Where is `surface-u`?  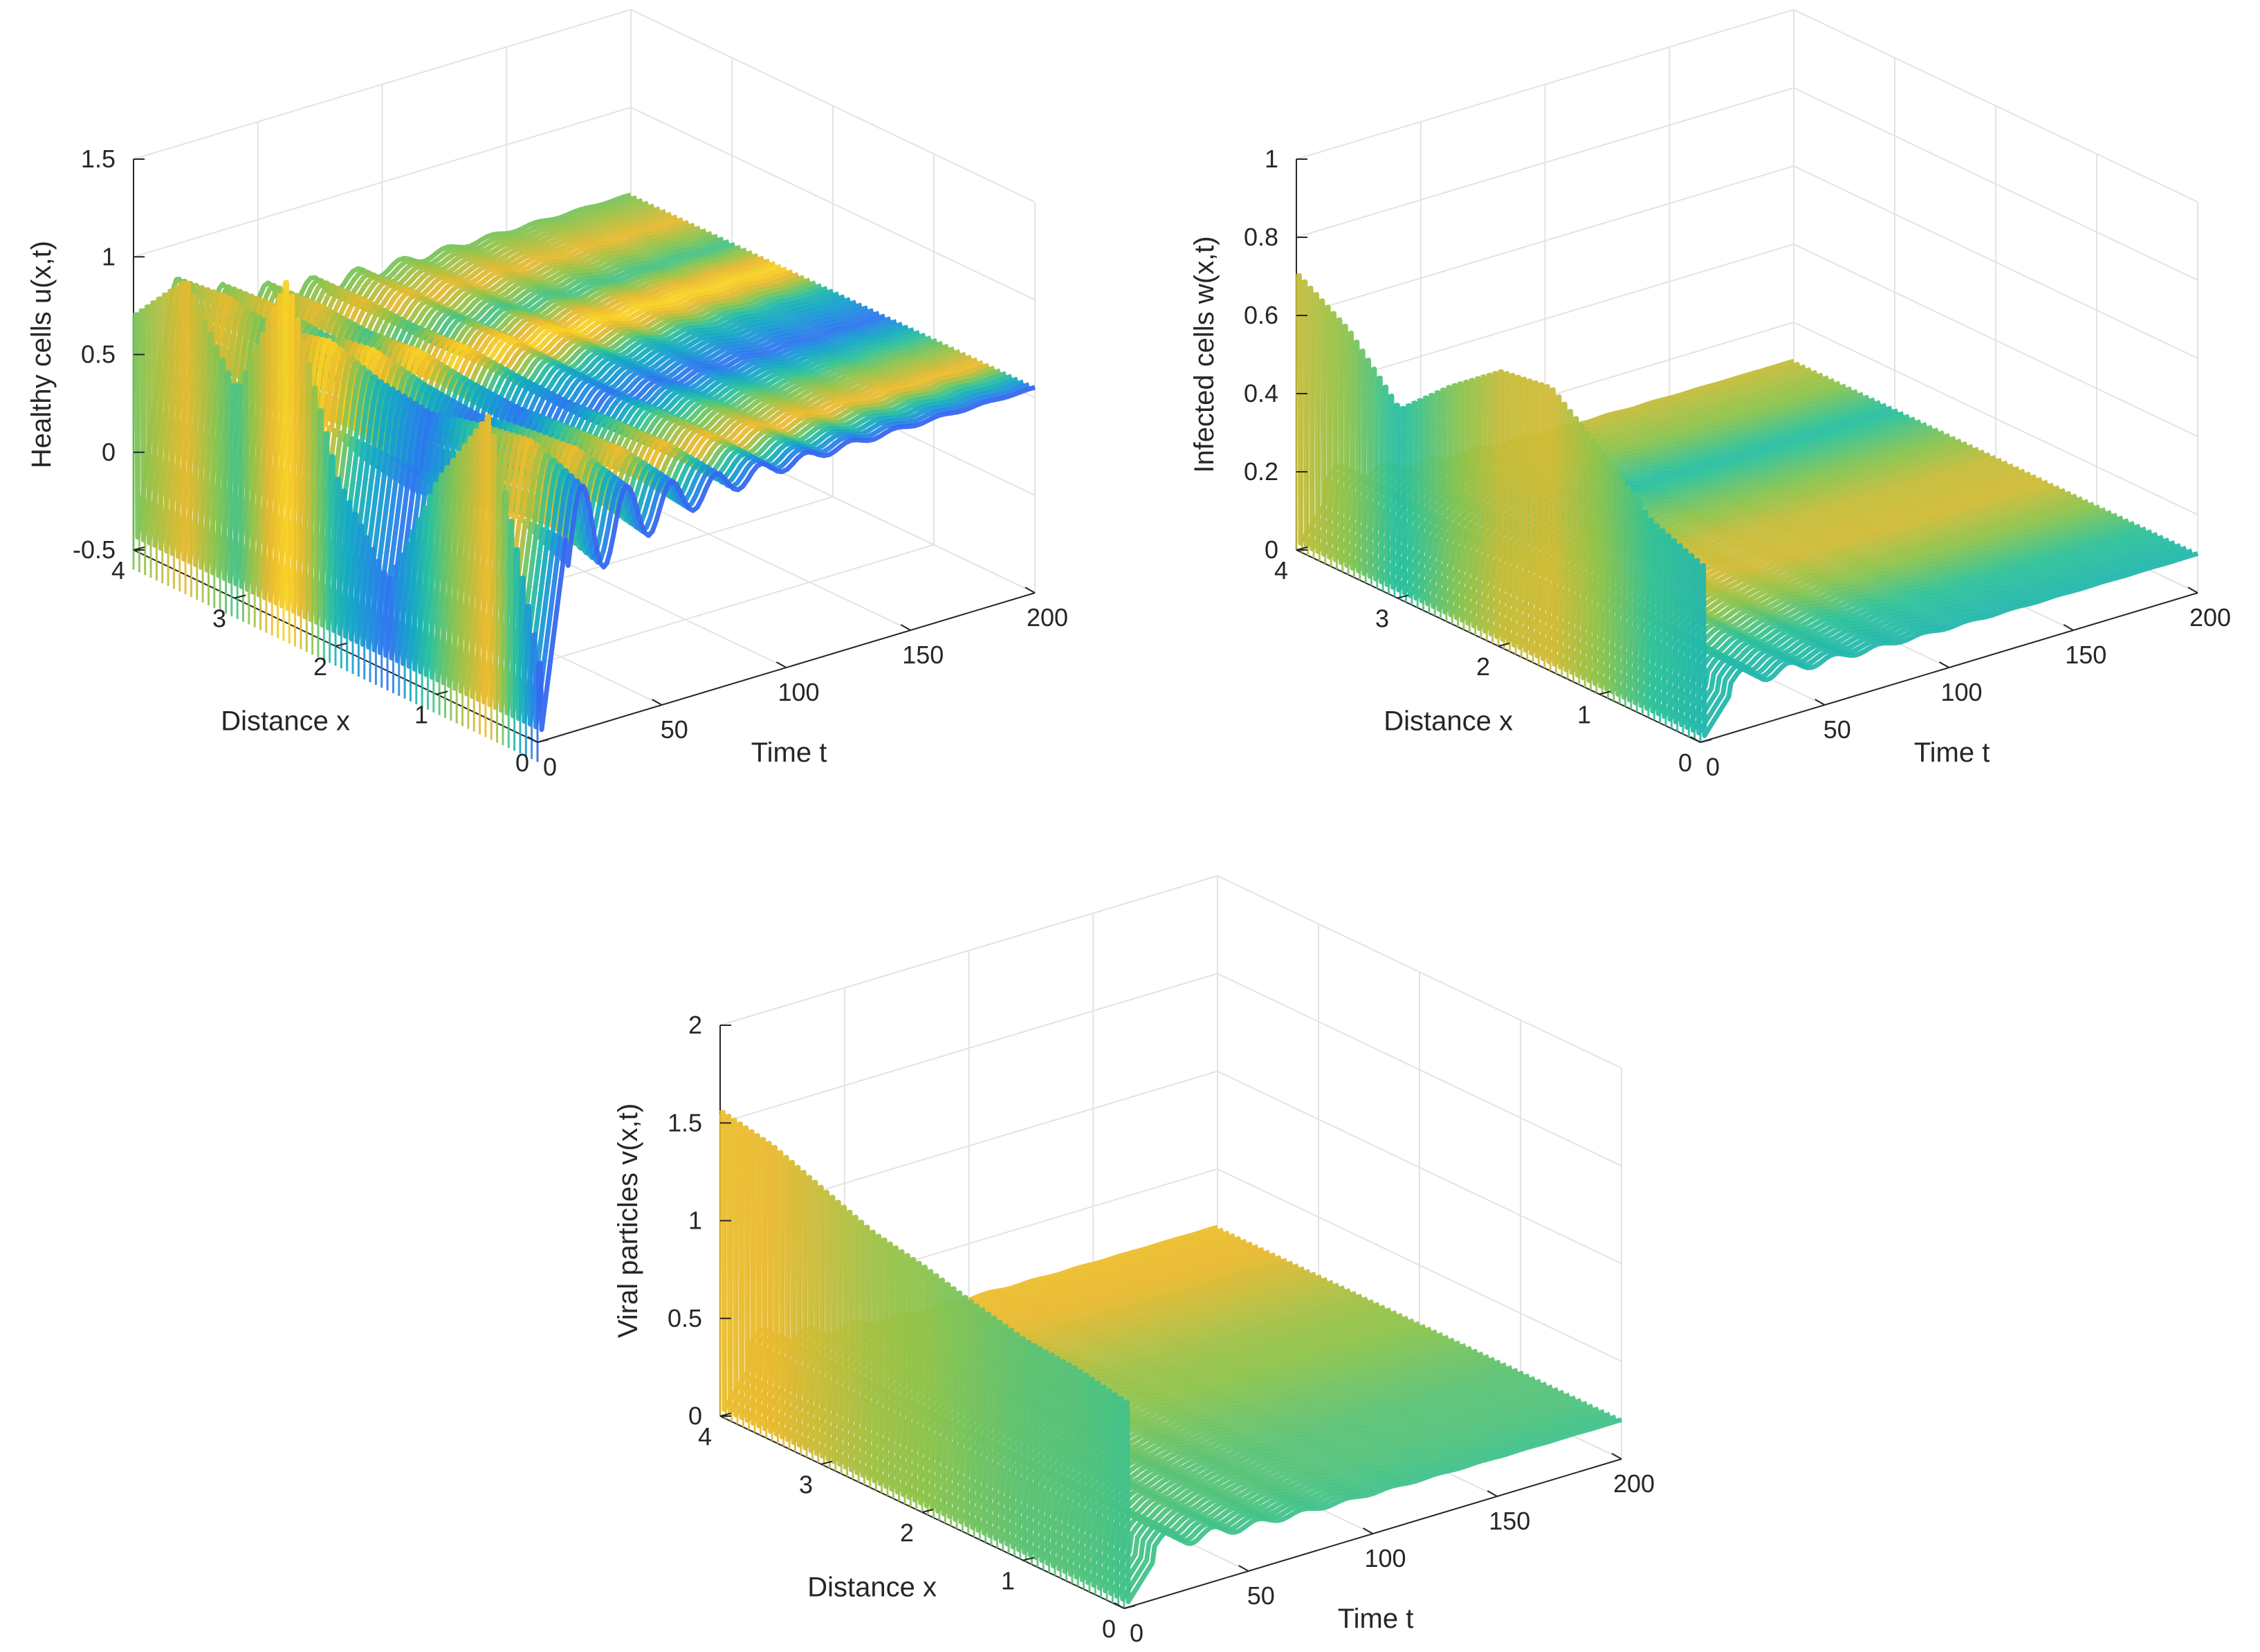
surface-u is located at coordinates (583, 477).